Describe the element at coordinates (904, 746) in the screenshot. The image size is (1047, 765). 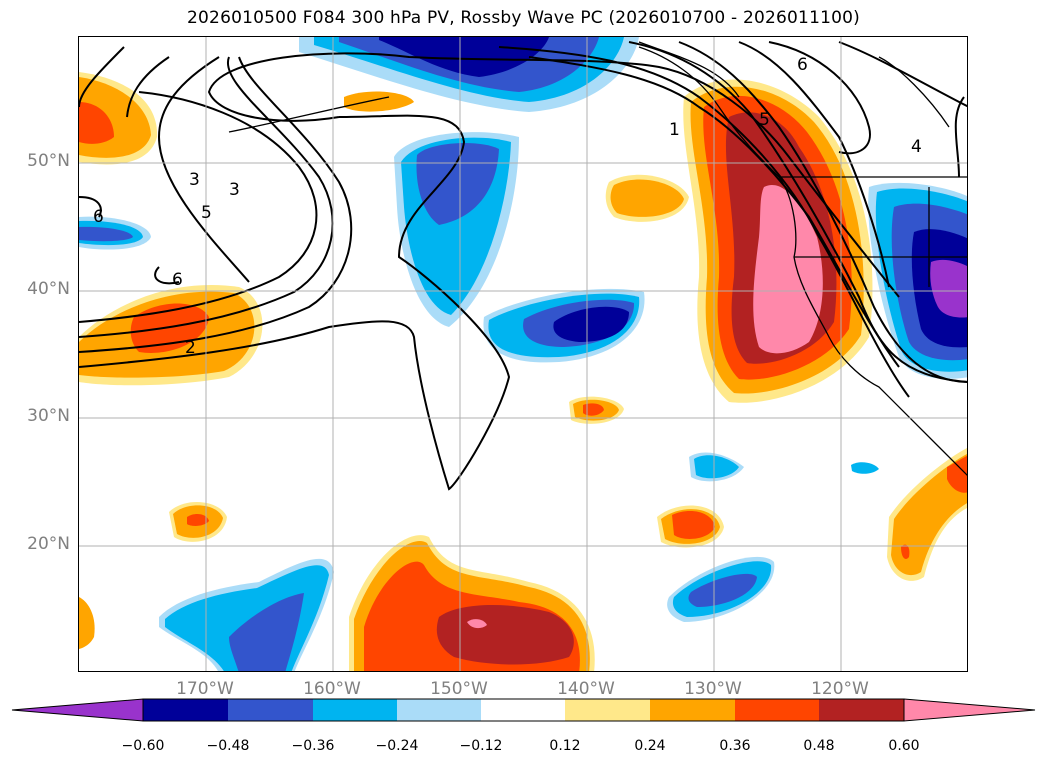
I see `colorbar-tick: 0.60` at that location.